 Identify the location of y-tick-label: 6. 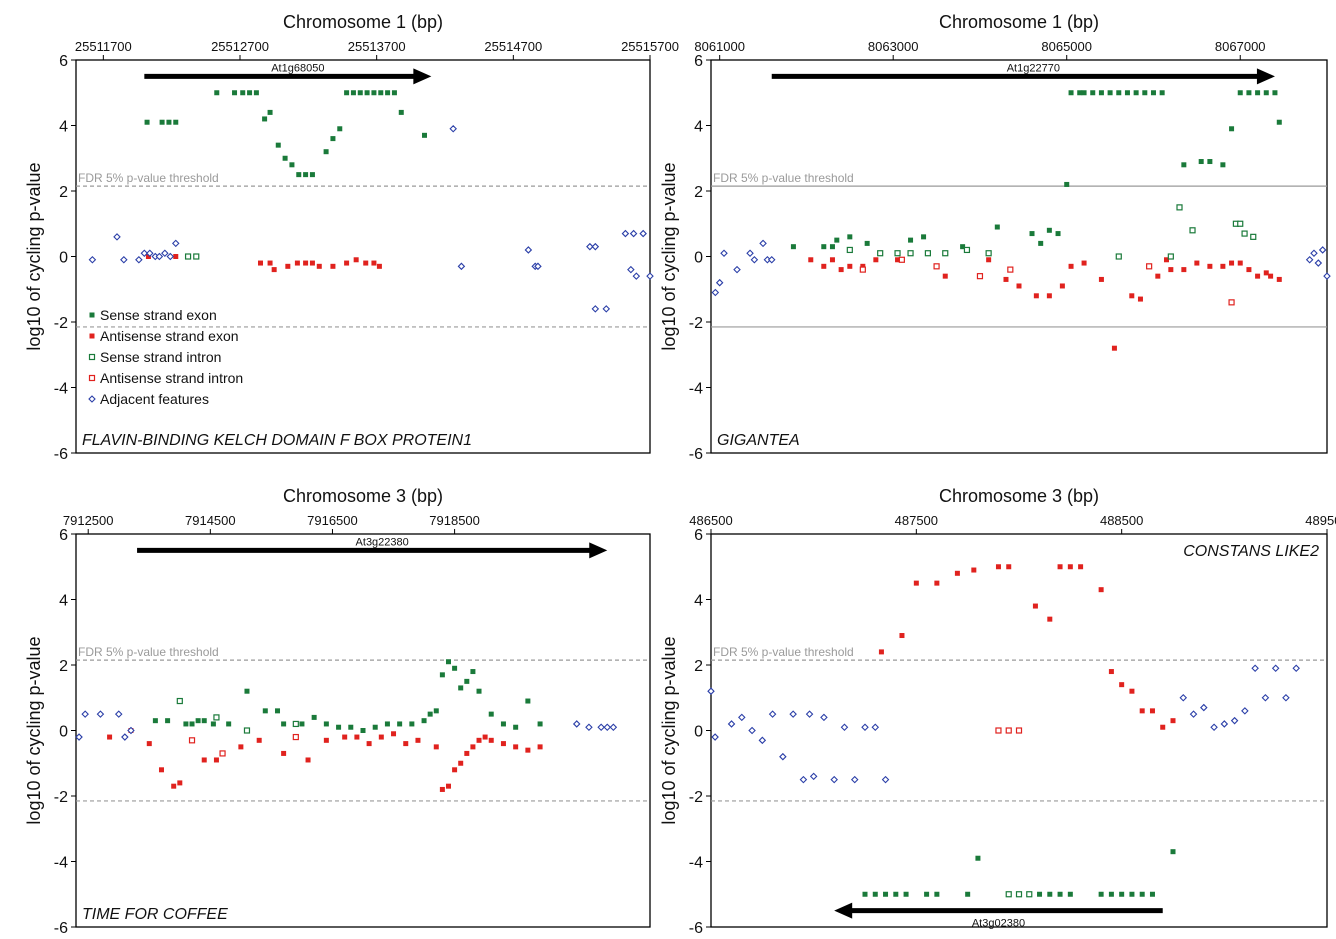
(698, 535).